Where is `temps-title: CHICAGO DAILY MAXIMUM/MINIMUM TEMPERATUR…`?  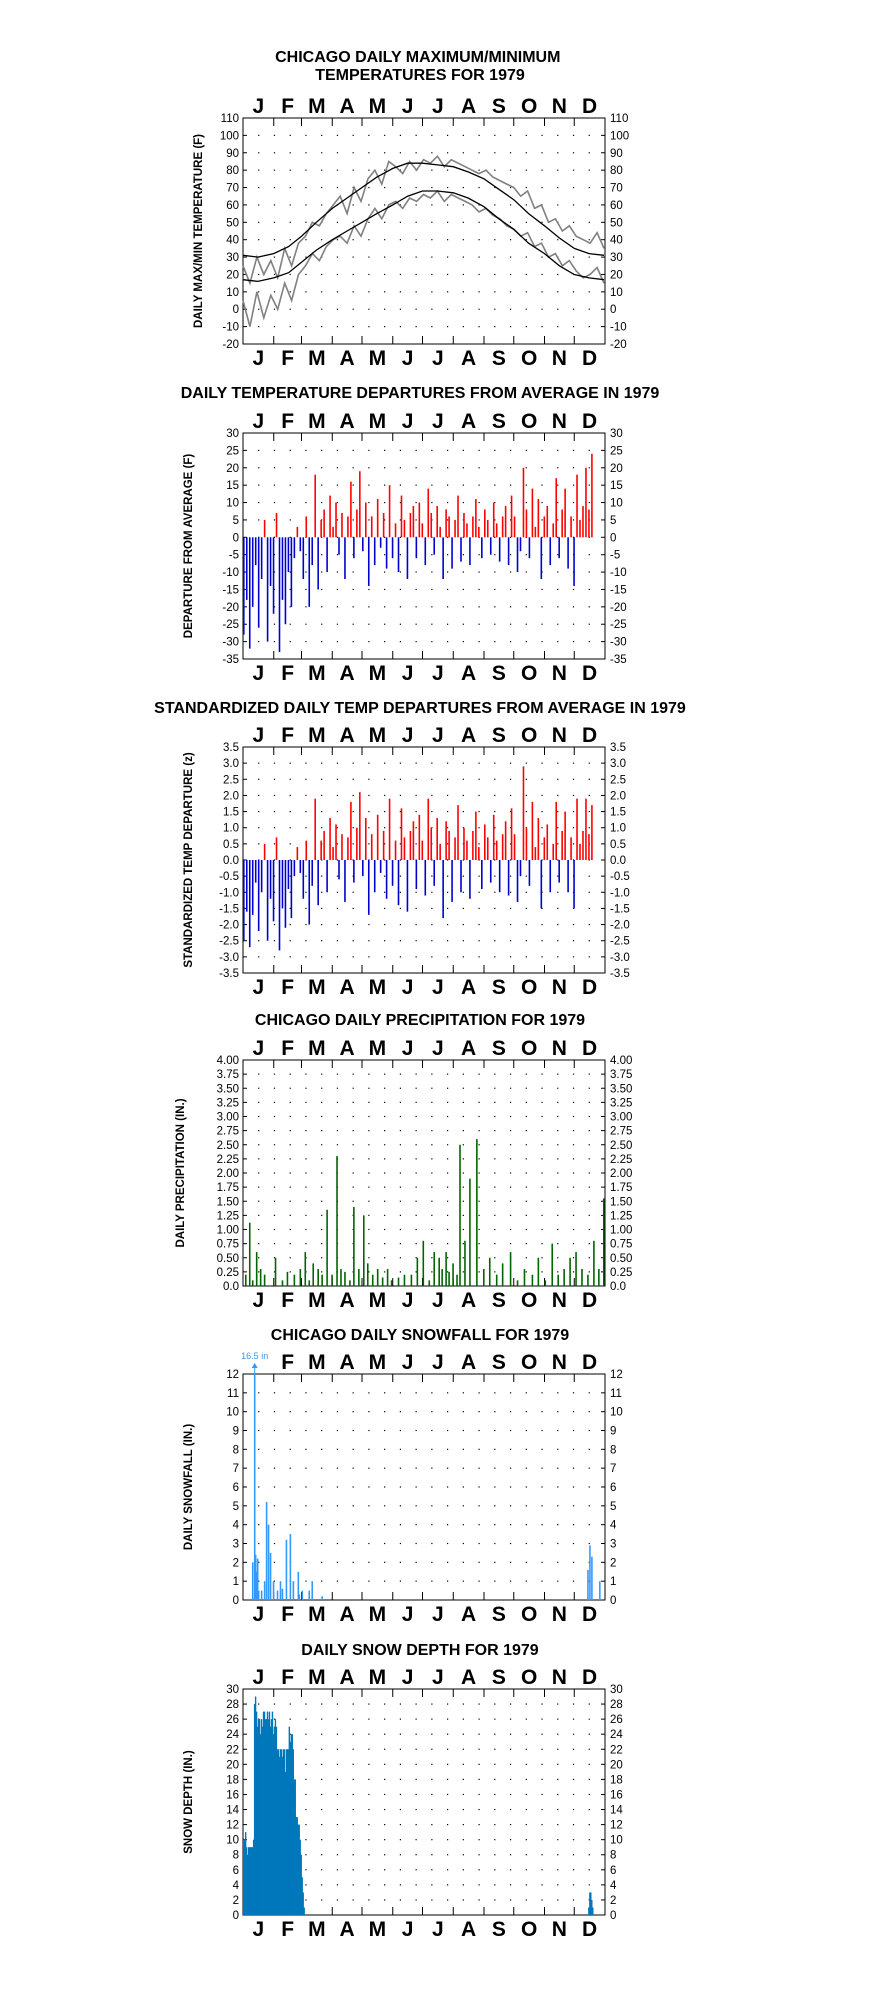
temps-title: CHICAGO DAILY MAXIMUM/MINIMUM TEMPERATUR… is located at coordinates (420, 66).